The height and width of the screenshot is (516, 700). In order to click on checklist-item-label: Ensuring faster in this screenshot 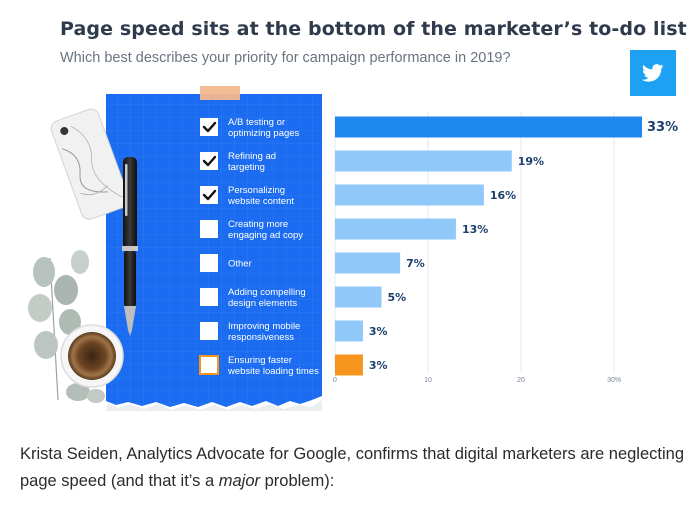, I will do `click(260, 360)`.